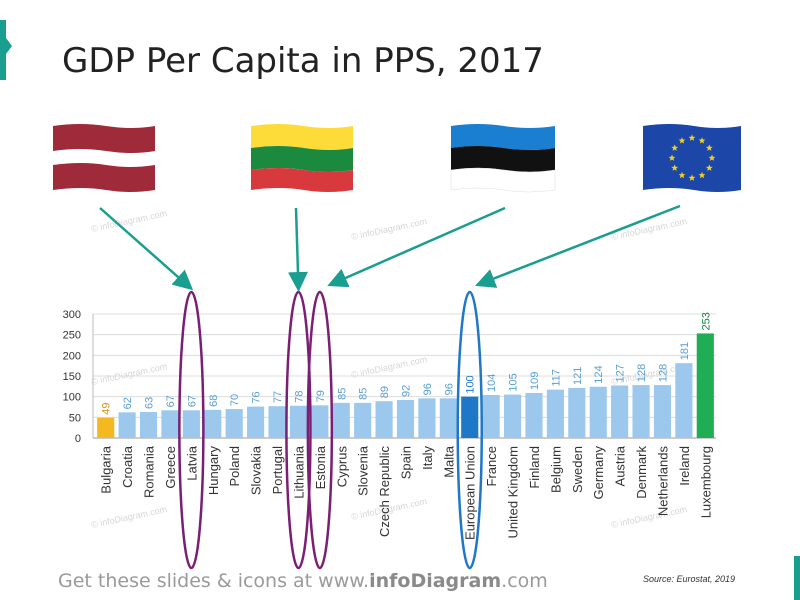 The image size is (800, 600). Describe the element at coordinates (685, 351) in the screenshot. I see `data-label: 181` at that location.